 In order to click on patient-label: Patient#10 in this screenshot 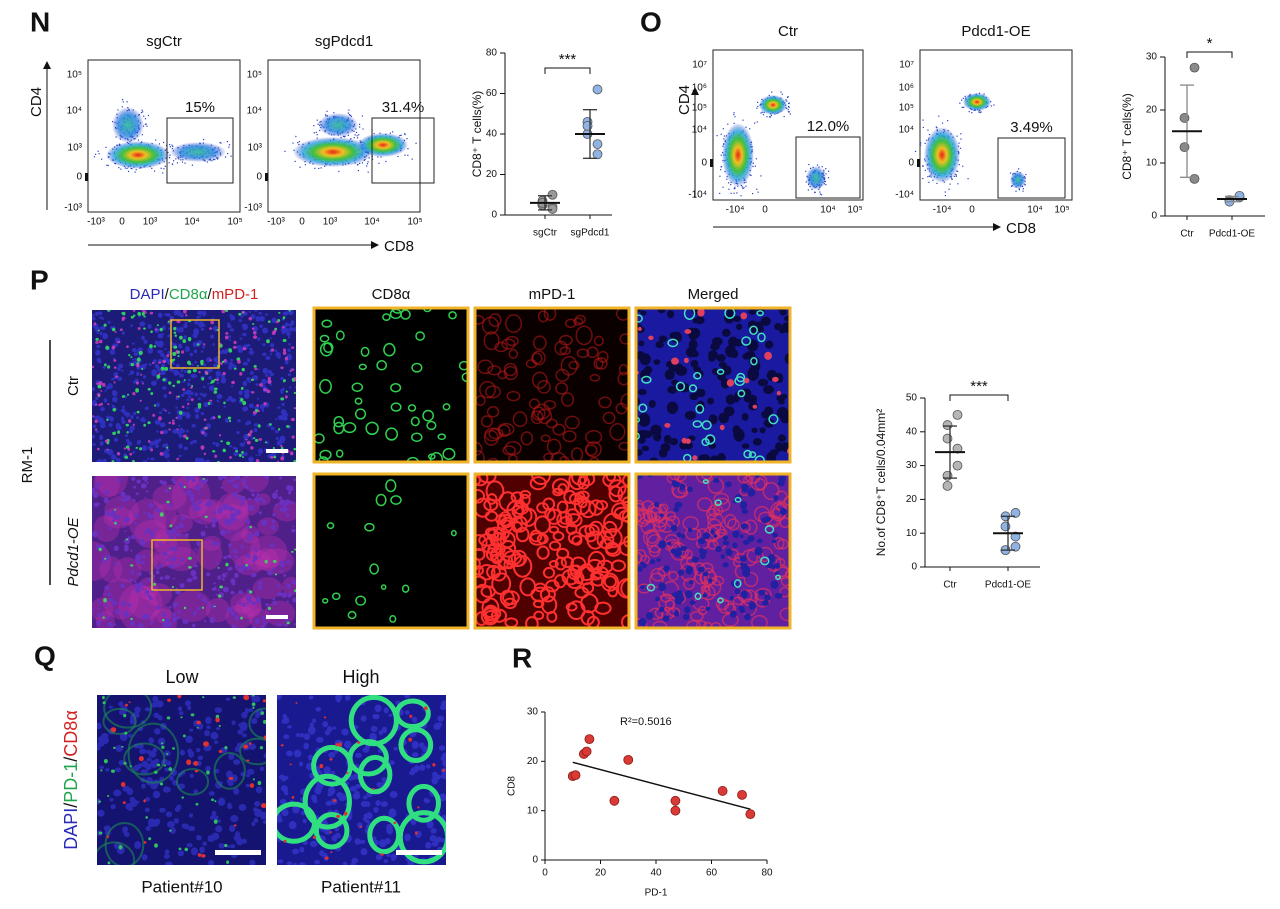, I will do `click(181, 886)`.